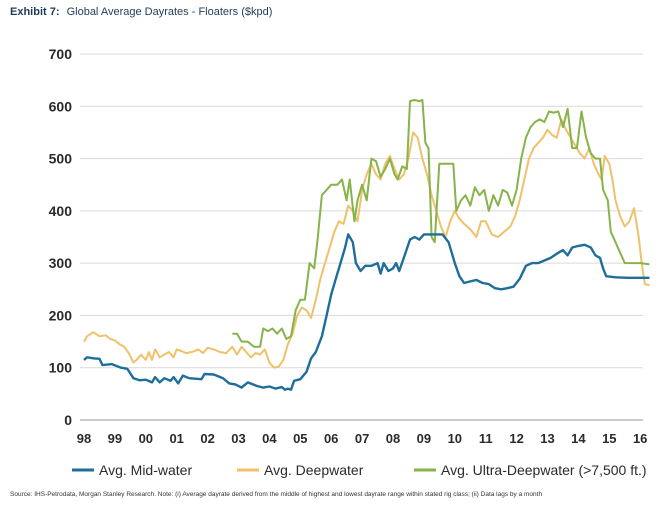  What do you see at coordinates (61, 159) in the screenshot?
I see `y-tick-label: 500` at bounding box center [61, 159].